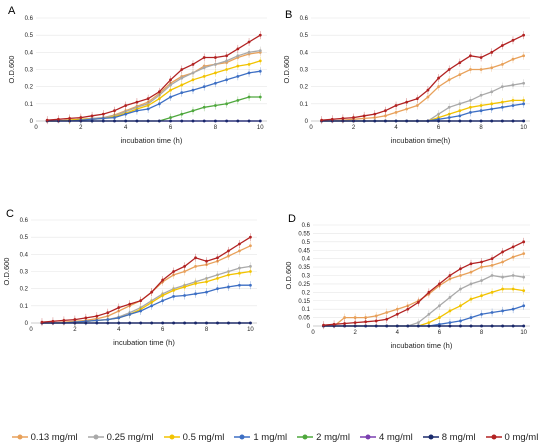 The width and height of the screenshot is (550, 448). I want to click on panel-d-y-tick-label: 0.2, so click(306, 293).